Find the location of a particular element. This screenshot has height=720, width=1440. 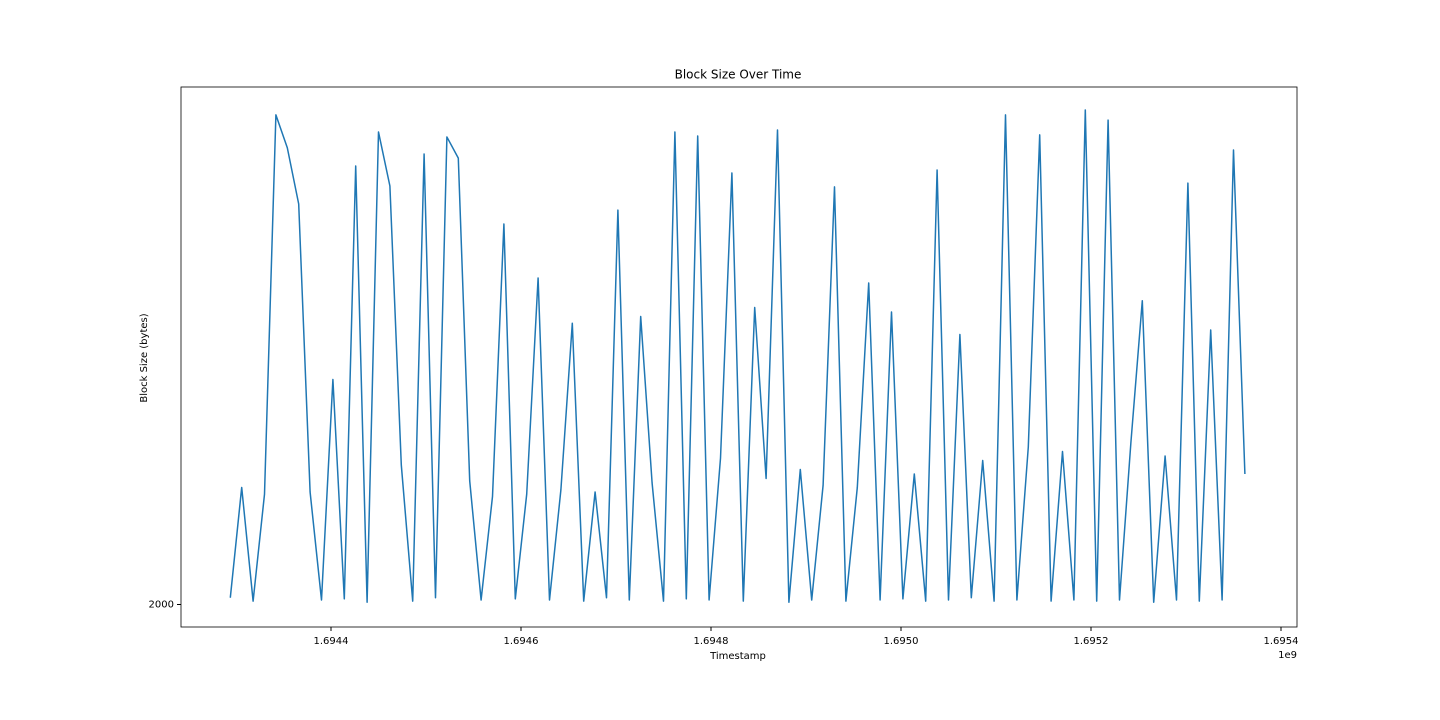

x-axis-label: Timestamp is located at coordinates (737, 656).